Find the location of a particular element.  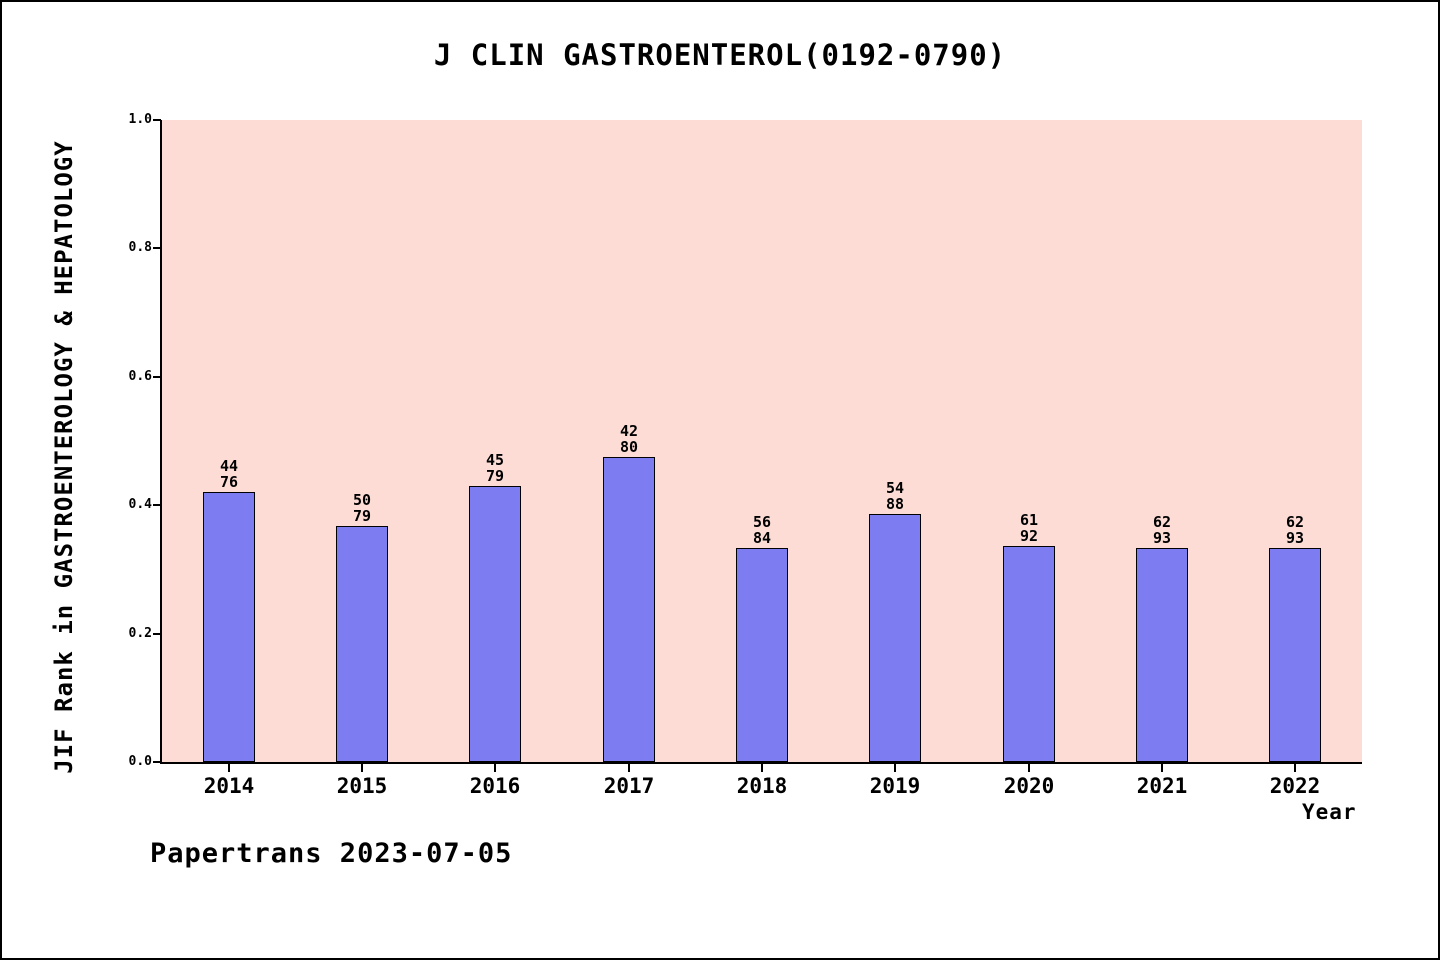

bar-value-label: 56 84 is located at coordinates (762, 530).